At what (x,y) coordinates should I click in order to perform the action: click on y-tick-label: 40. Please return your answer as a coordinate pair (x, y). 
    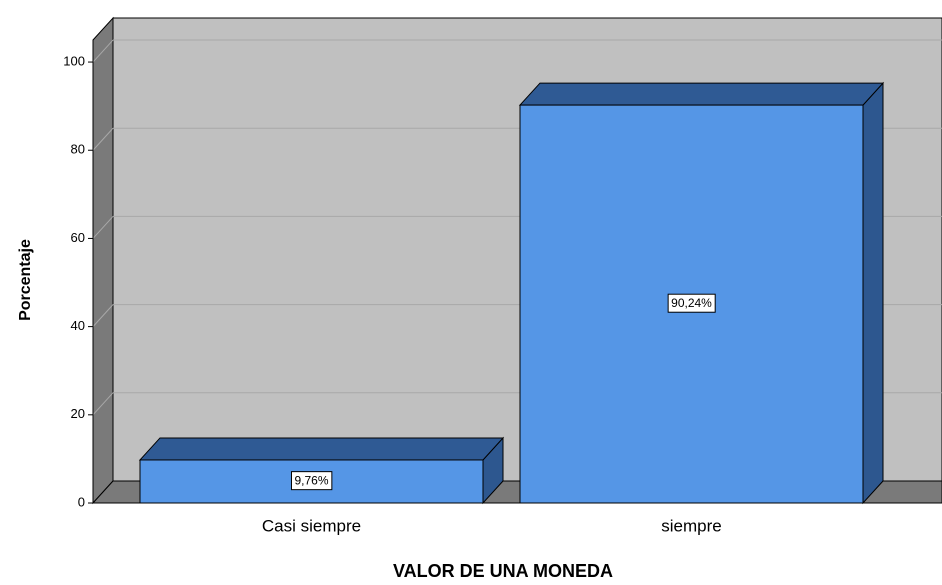
    Looking at the image, I should click on (78, 325).